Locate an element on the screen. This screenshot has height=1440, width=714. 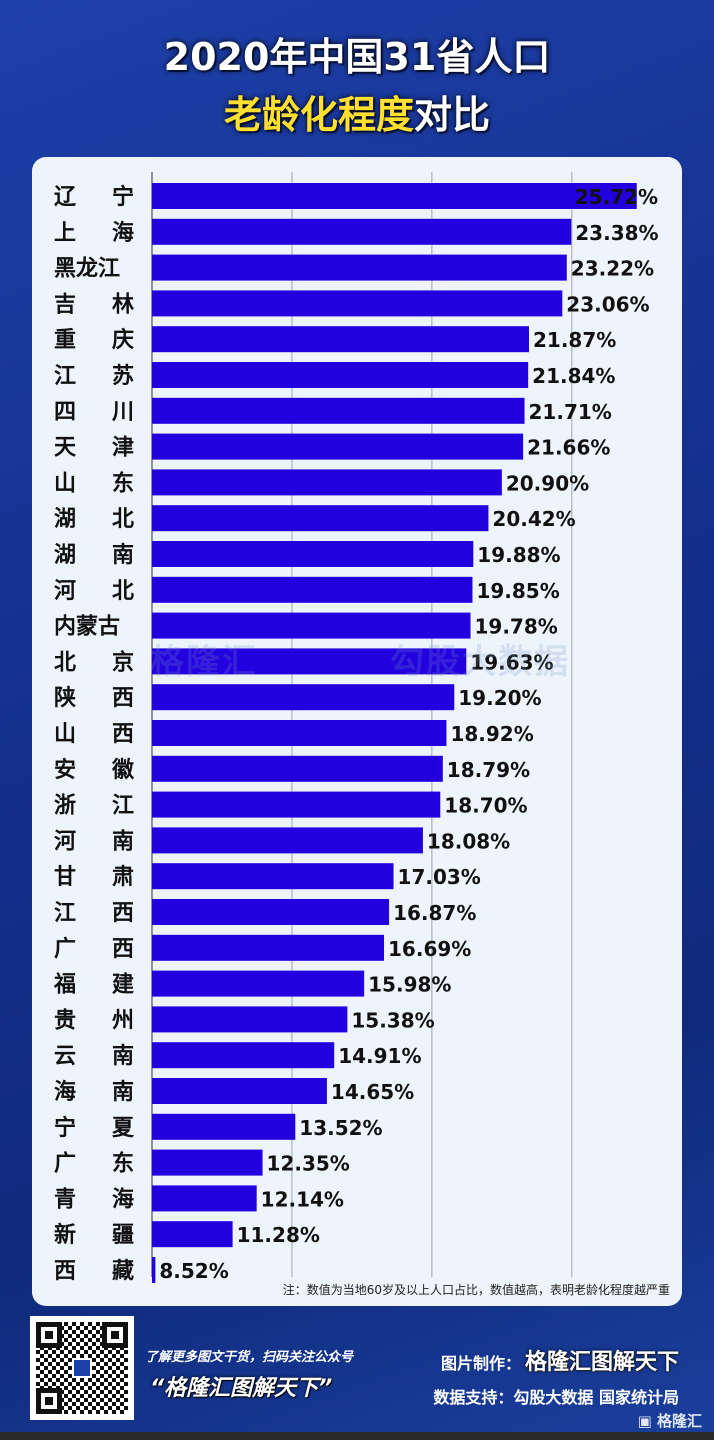
category-label: 宁夏 is located at coordinates (94, 1128).